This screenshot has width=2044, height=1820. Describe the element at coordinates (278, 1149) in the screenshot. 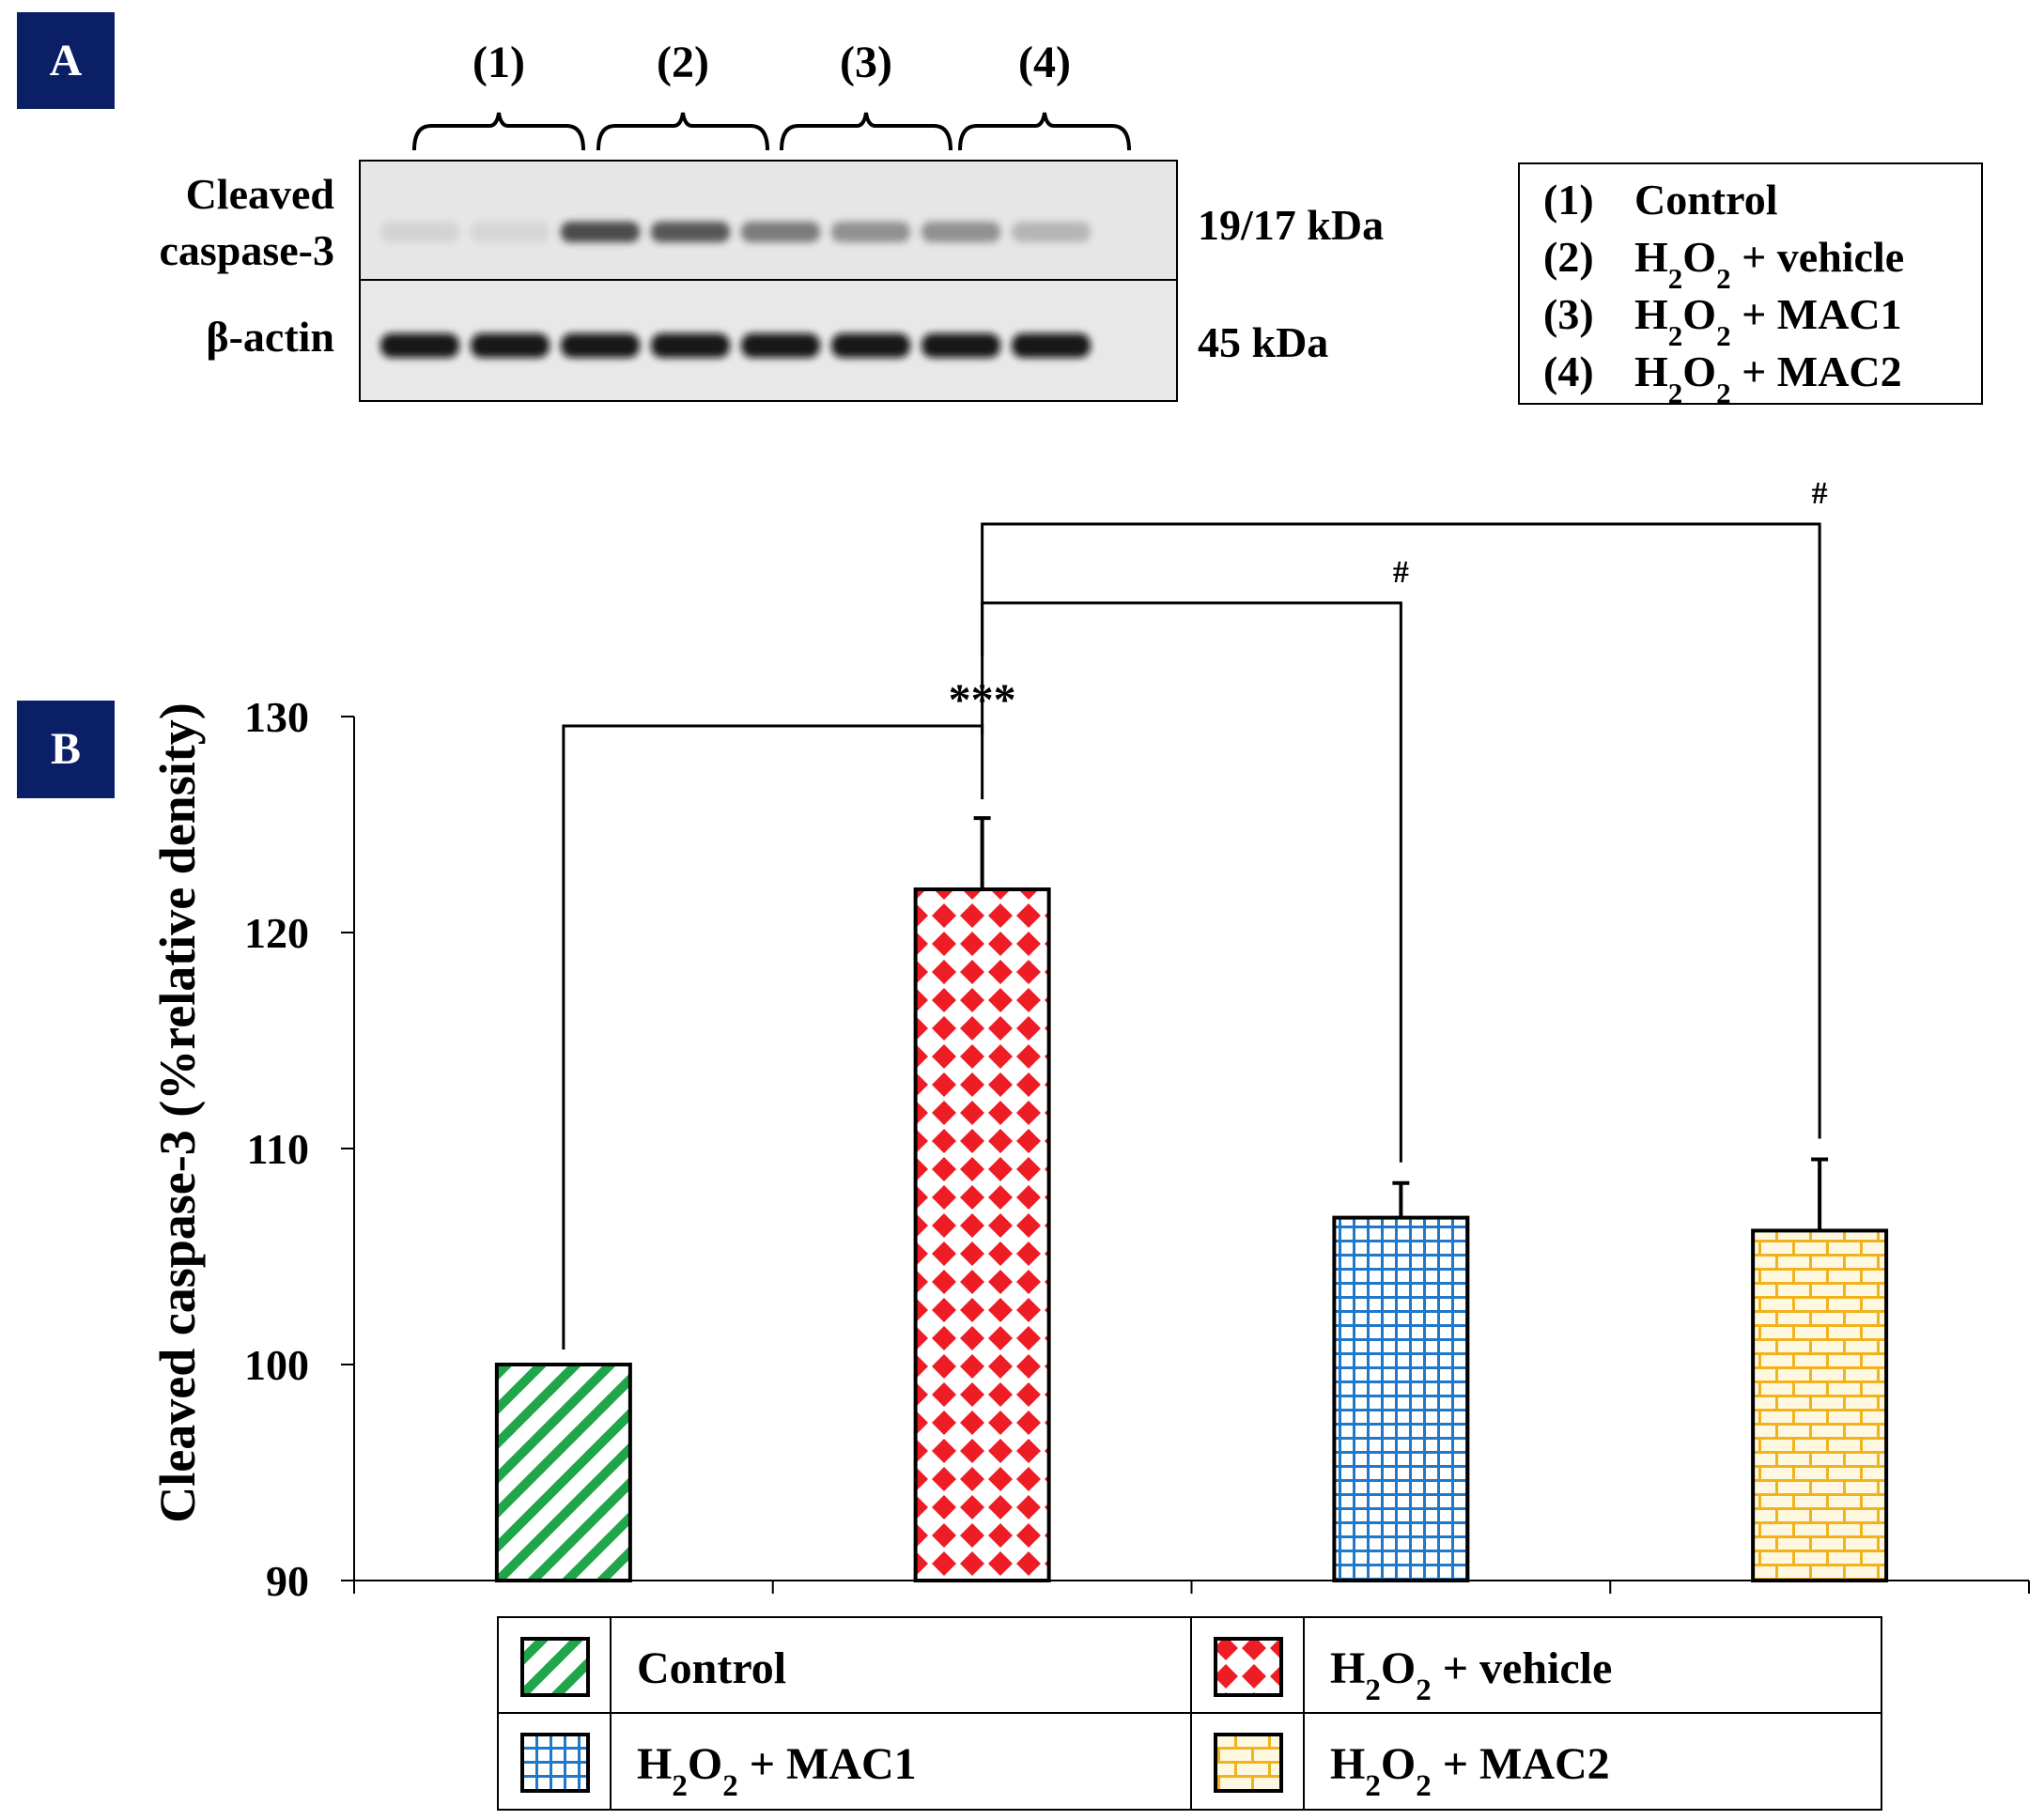

I see `y-tick-label: 110` at that location.